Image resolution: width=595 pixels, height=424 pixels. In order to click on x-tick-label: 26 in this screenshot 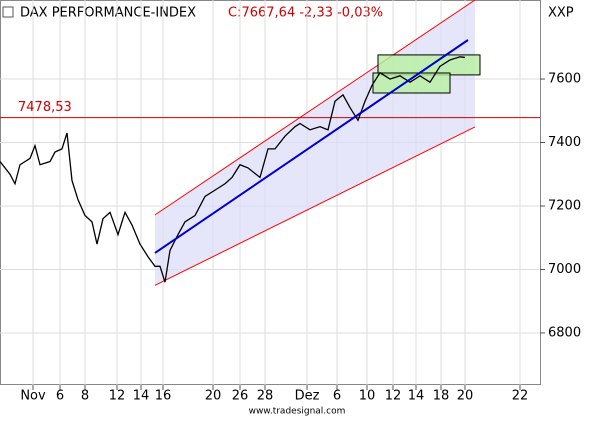, I will do `click(240, 396)`.